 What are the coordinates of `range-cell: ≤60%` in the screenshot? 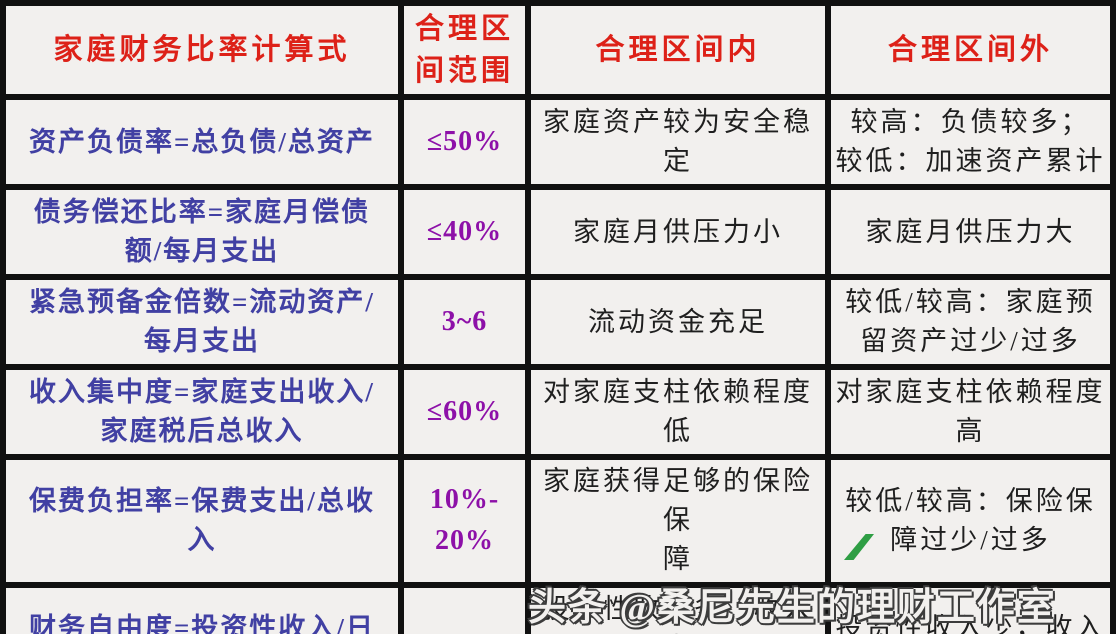 It's located at (464, 412).